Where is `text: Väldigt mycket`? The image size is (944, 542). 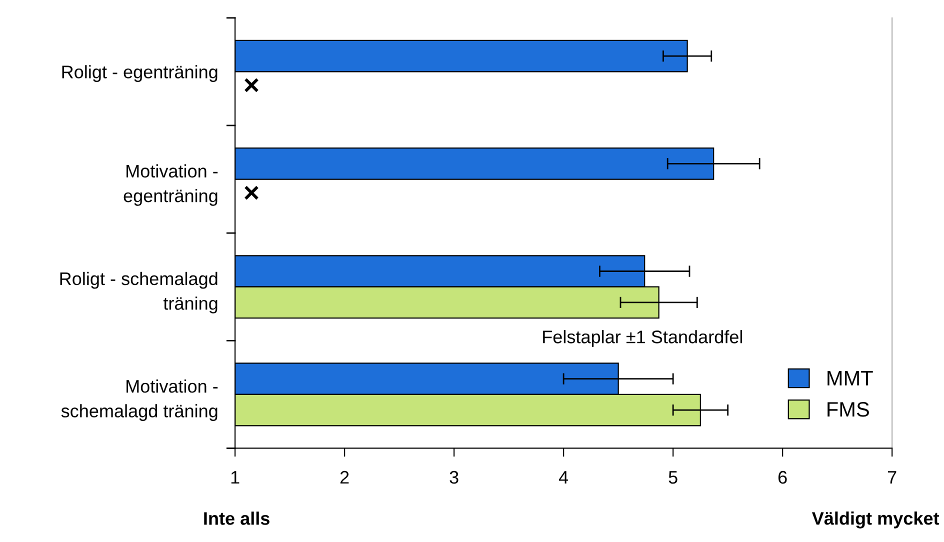 text: Väldigt mycket is located at coordinates (876, 520).